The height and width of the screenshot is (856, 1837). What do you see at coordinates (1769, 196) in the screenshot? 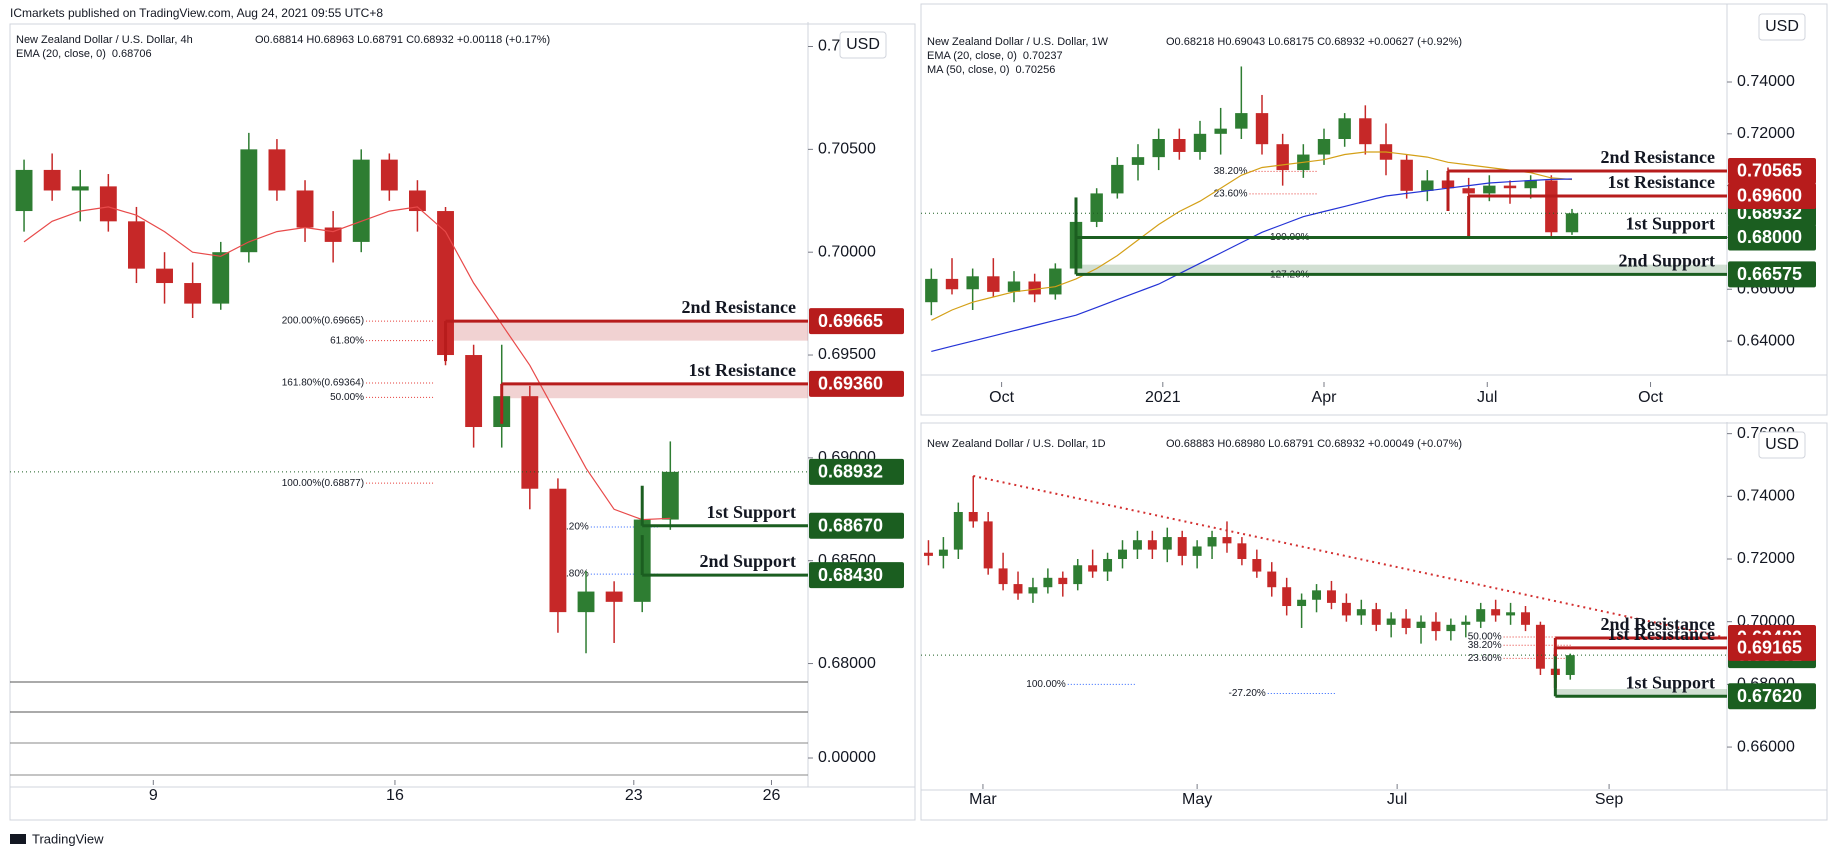
I see `price-box-label: 0.69600` at bounding box center [1769, 196].